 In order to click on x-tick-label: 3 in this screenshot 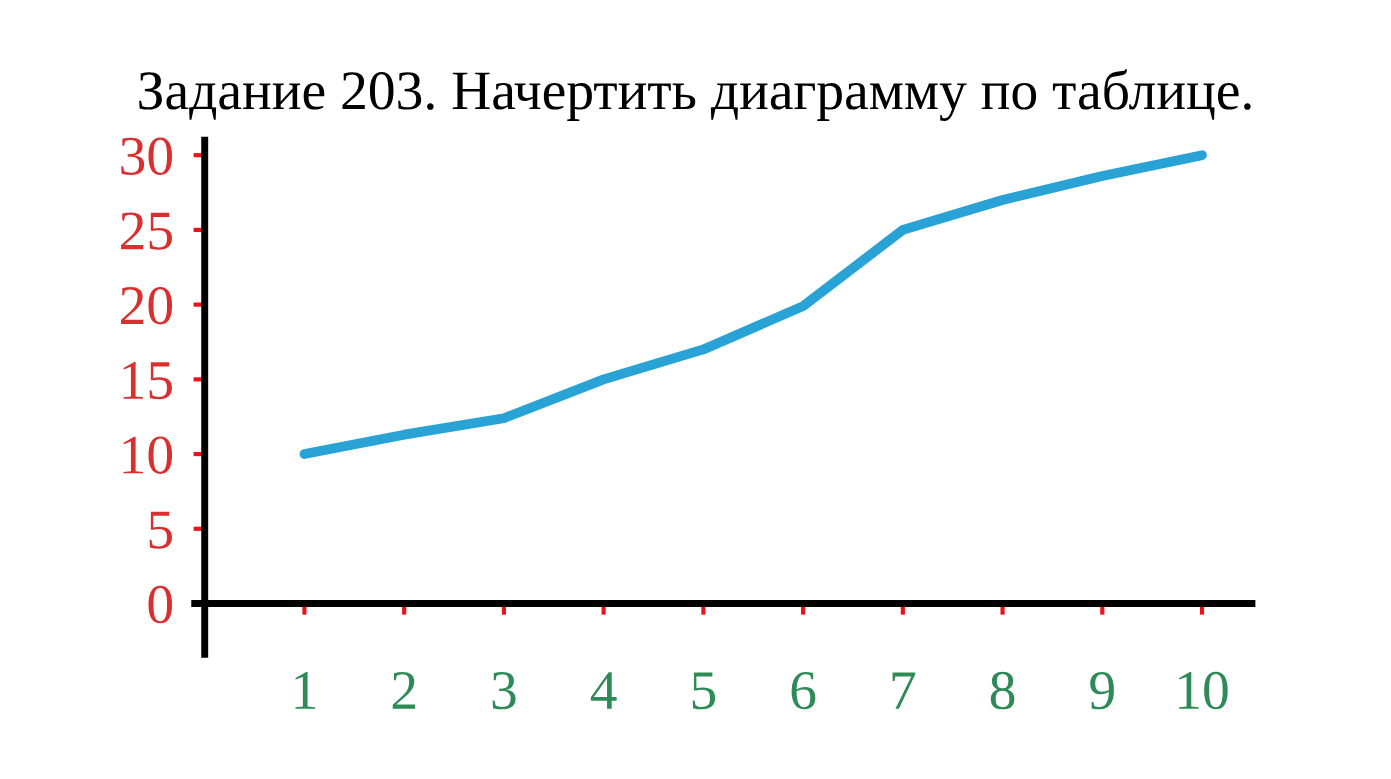, I will do `click(504, 690)`.